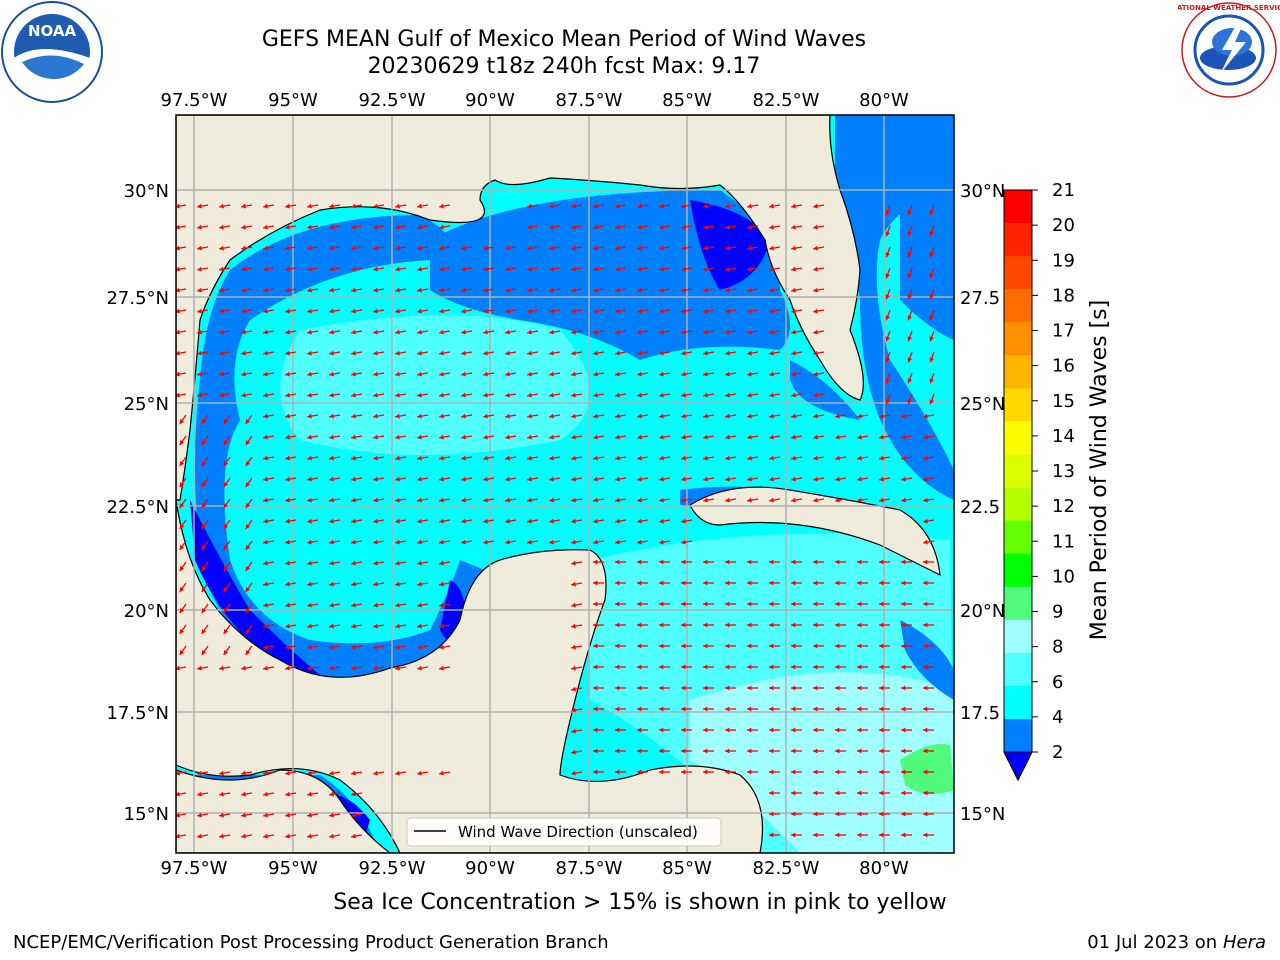  Describe the element at coordinates (1057, 612) in the screenshot. I see `colorbar-tick-label: 9` at that location.